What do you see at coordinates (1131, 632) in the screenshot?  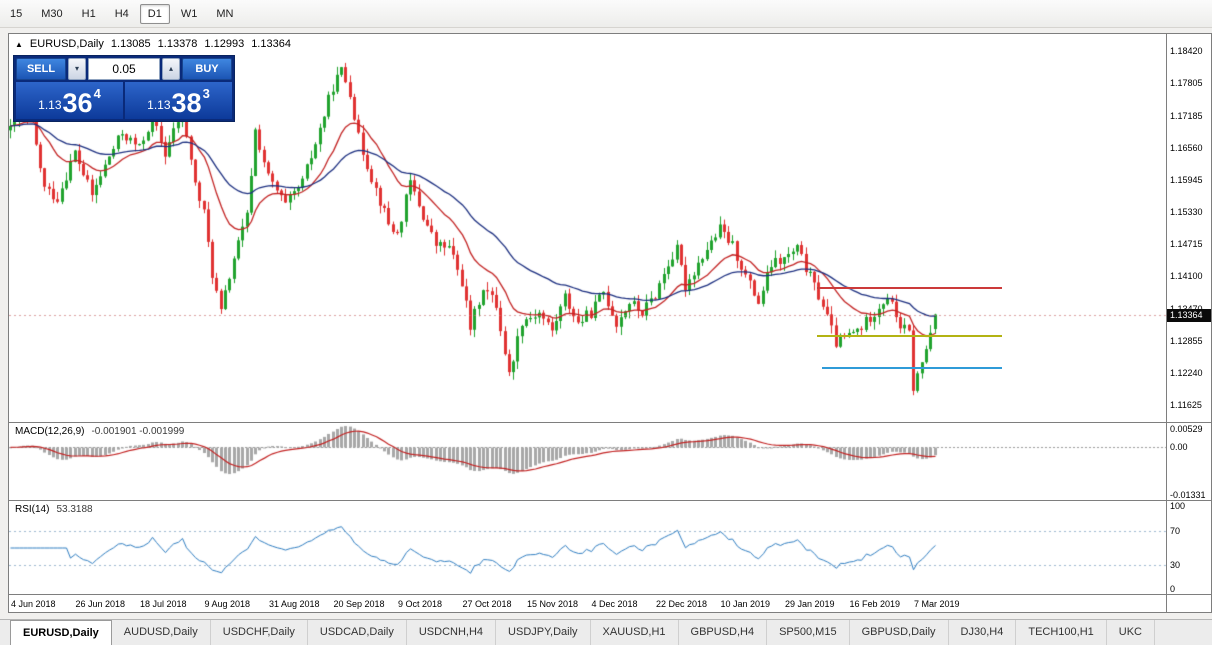 I see `chart-tab-ukc: UKC` at bounding box center [1131, 632].